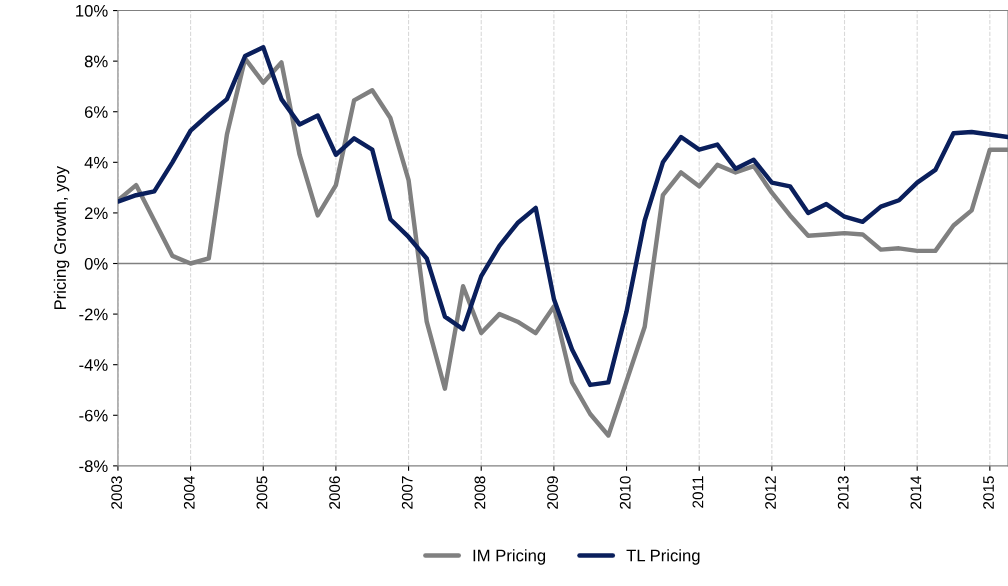 The height and width of the screenshot is (586, 1008). Describe the element at coordinates (96, 213) in the screenshot. I see `y-tick-label: 2%` at that location.